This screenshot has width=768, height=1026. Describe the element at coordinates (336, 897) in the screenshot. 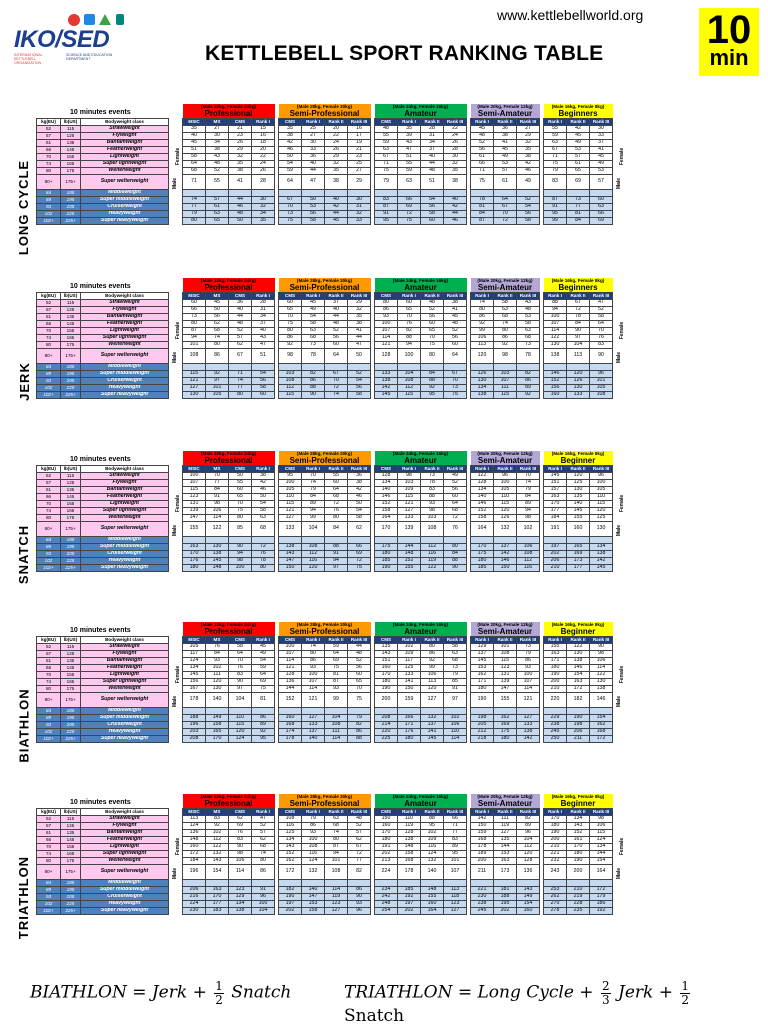

I see `score-cell: 119` at that location.